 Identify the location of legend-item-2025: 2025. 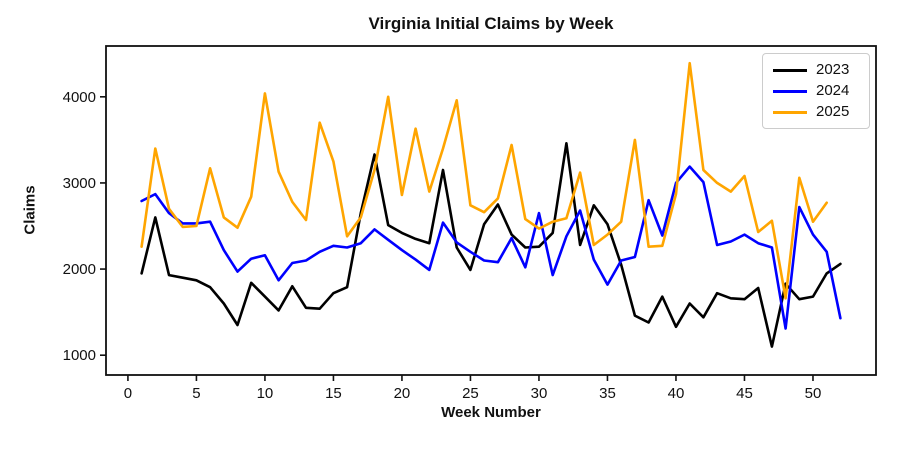
(816, 112).